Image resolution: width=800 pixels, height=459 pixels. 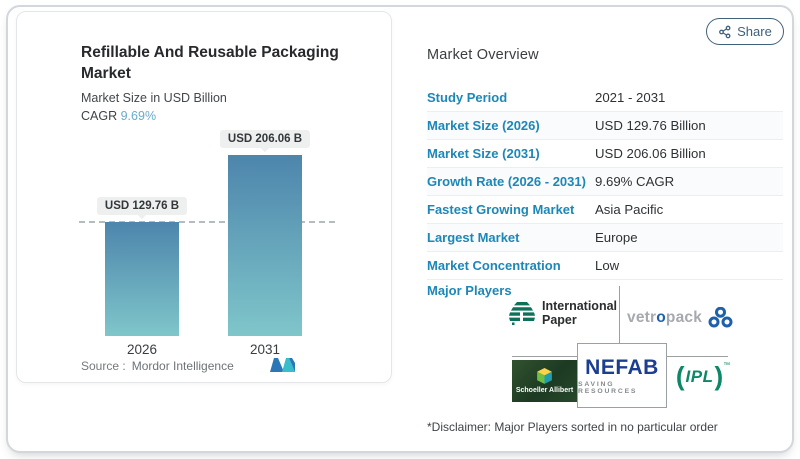 I want to click on ipl-wordmark: IPL, so click(x=699, y=376).